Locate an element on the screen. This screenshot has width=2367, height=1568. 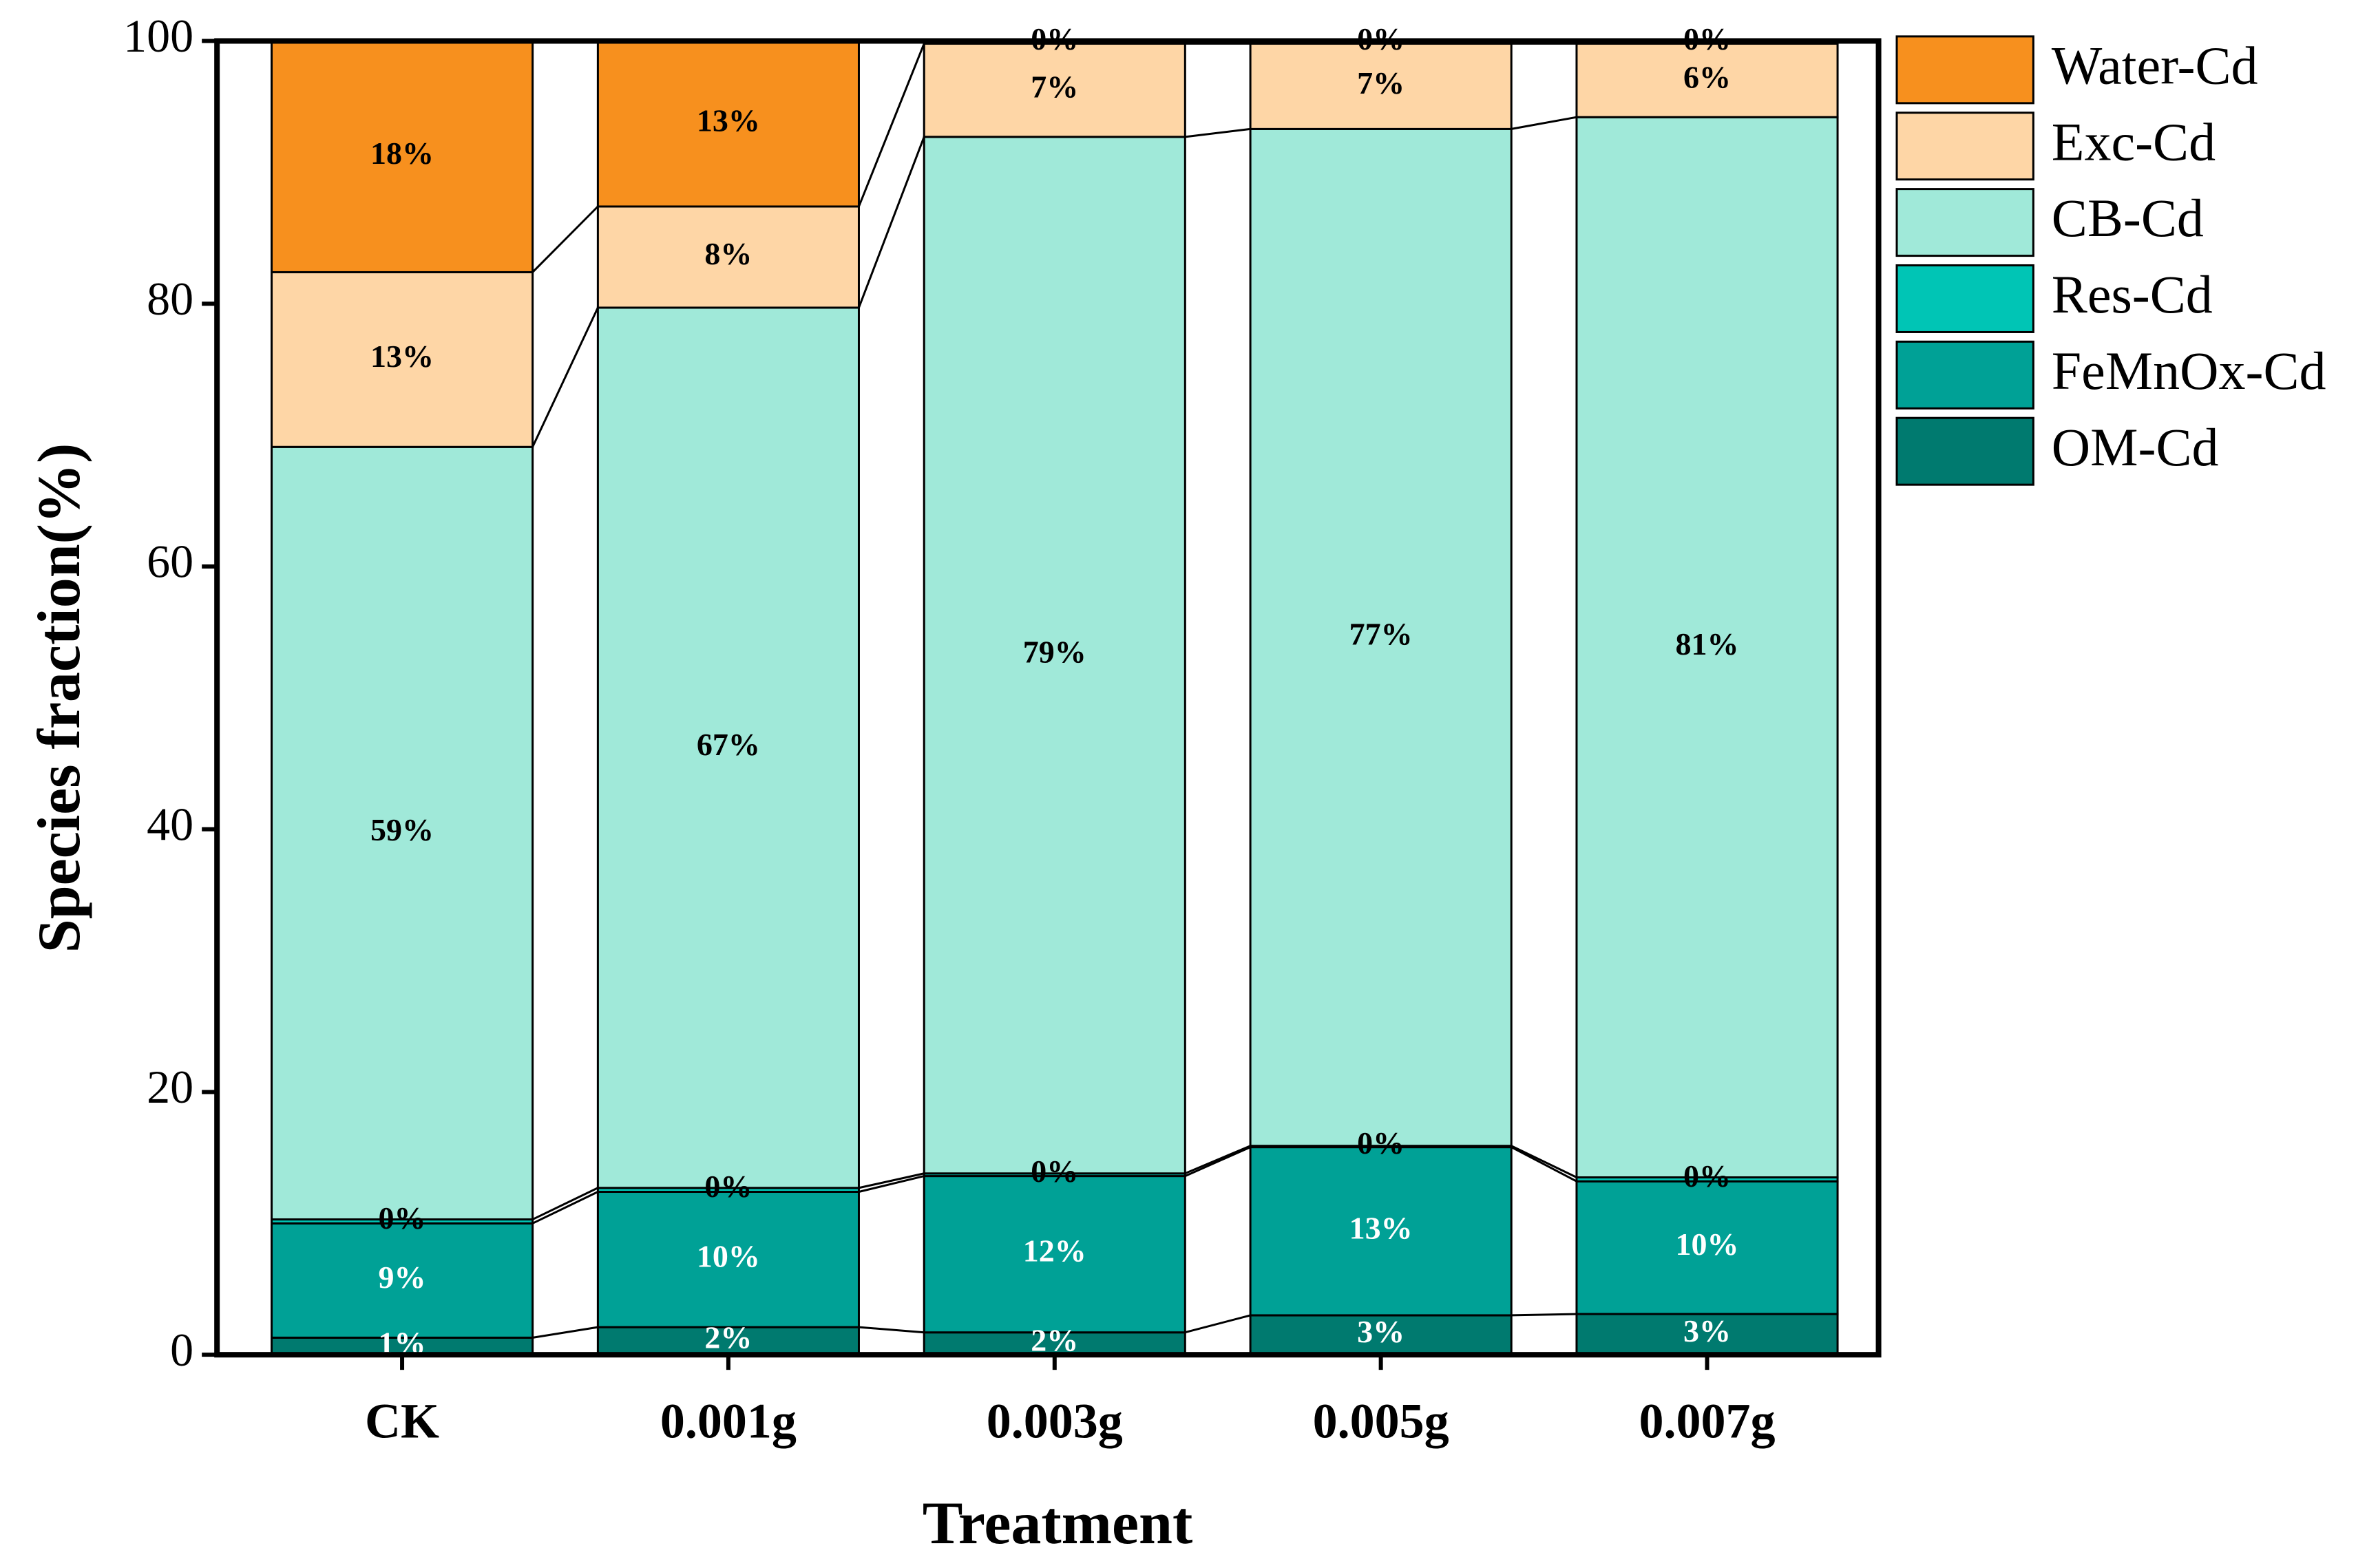
legend-label: Res-Cd is located at coordinates (2132, 294).